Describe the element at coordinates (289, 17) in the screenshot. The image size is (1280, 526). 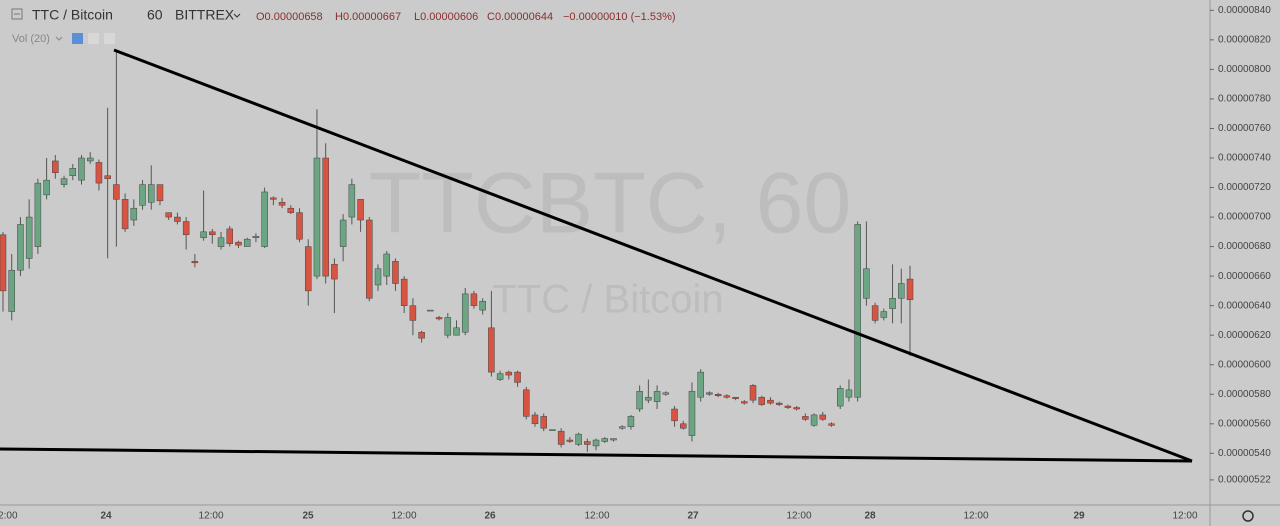
I see `ohlc-open: O0.00000658` at that location.